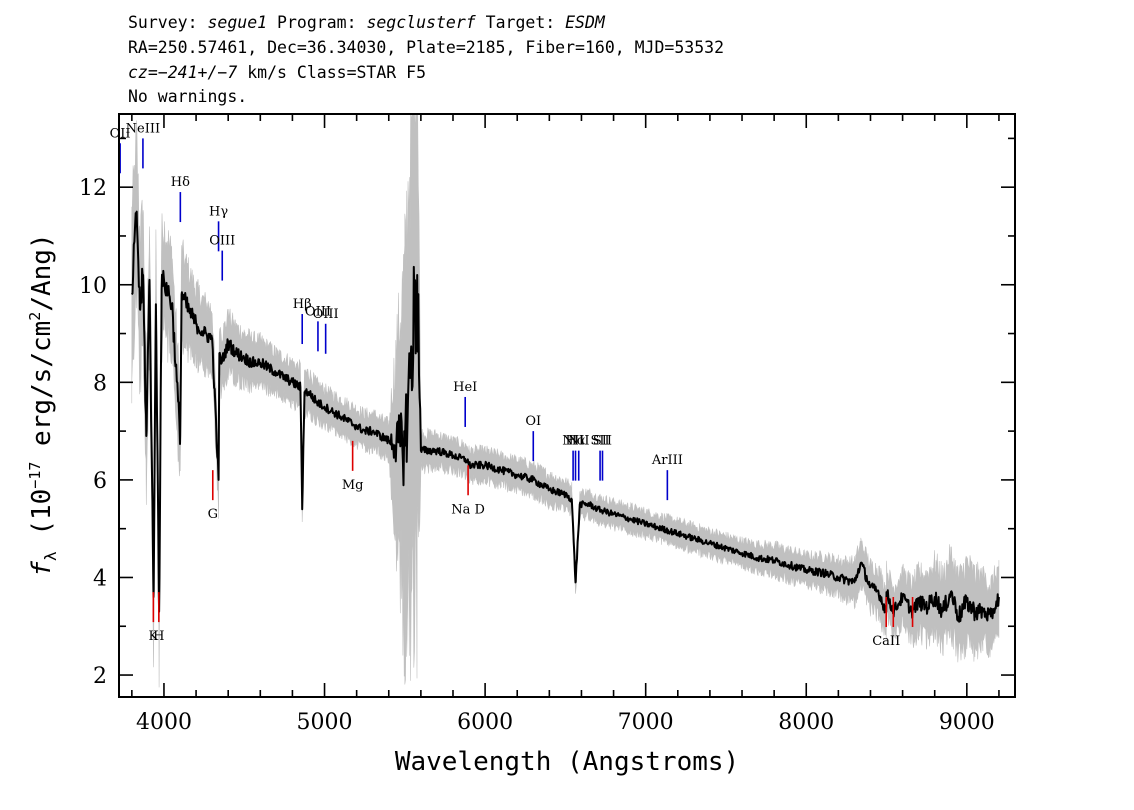 The image size is (1134, 810). Describe the element at coordinates (198, 72) in the screenshot. I see `header-line-3-part: −241+/−7` at that location.